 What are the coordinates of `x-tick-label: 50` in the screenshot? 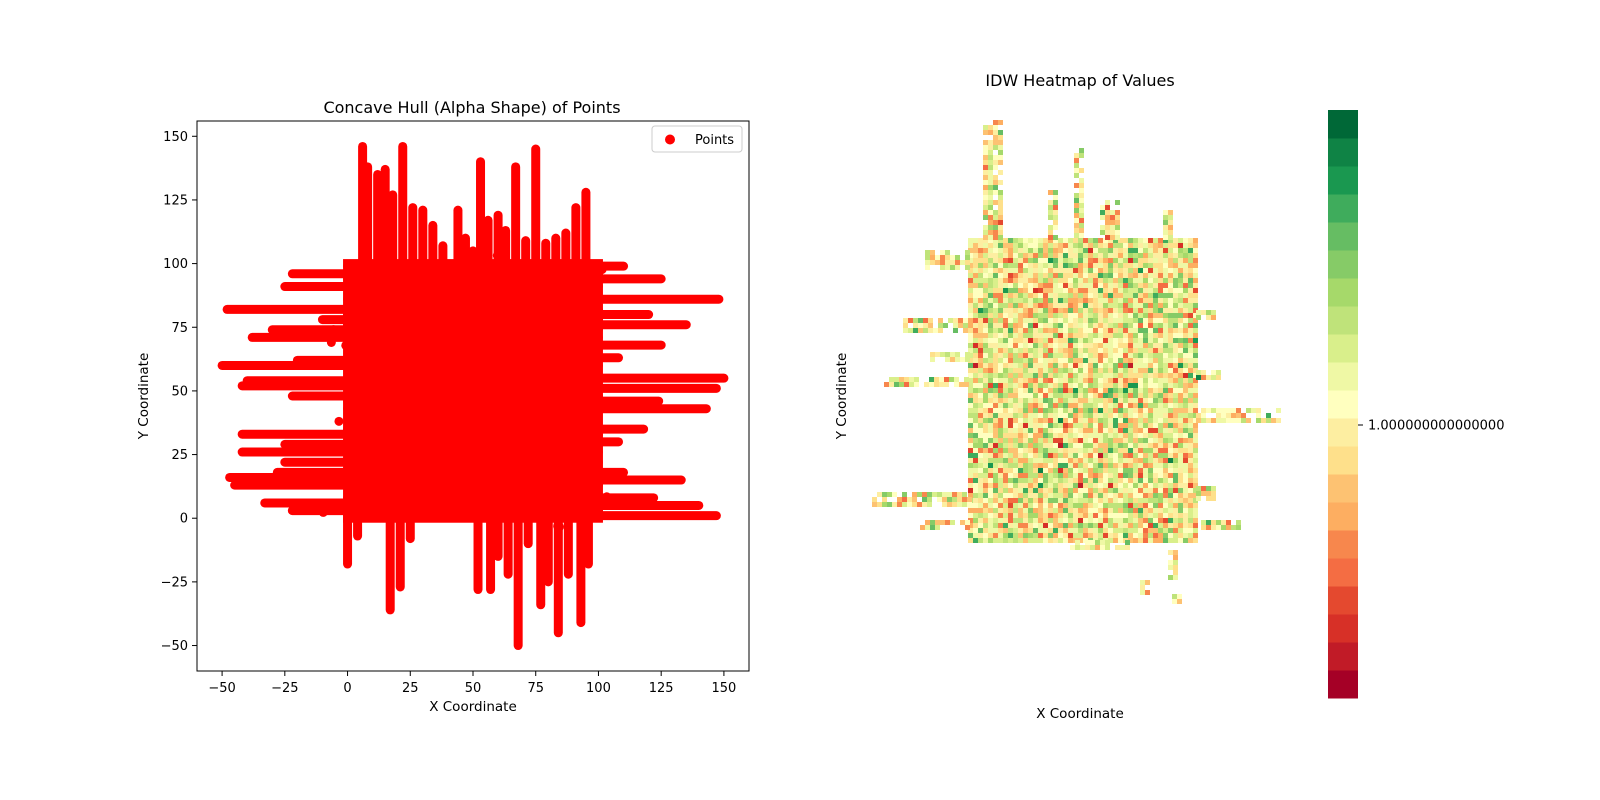 It's located at (473, 688).